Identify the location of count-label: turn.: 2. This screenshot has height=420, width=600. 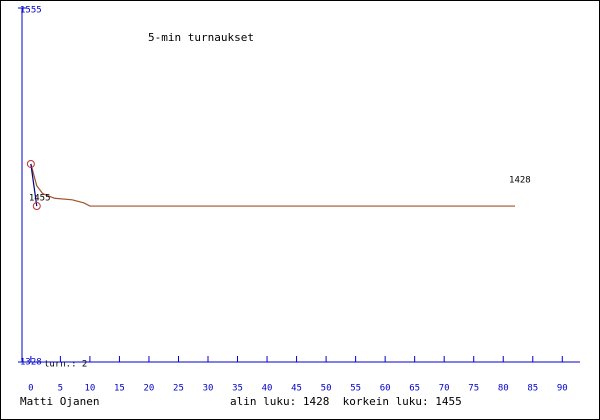
(65, 365).